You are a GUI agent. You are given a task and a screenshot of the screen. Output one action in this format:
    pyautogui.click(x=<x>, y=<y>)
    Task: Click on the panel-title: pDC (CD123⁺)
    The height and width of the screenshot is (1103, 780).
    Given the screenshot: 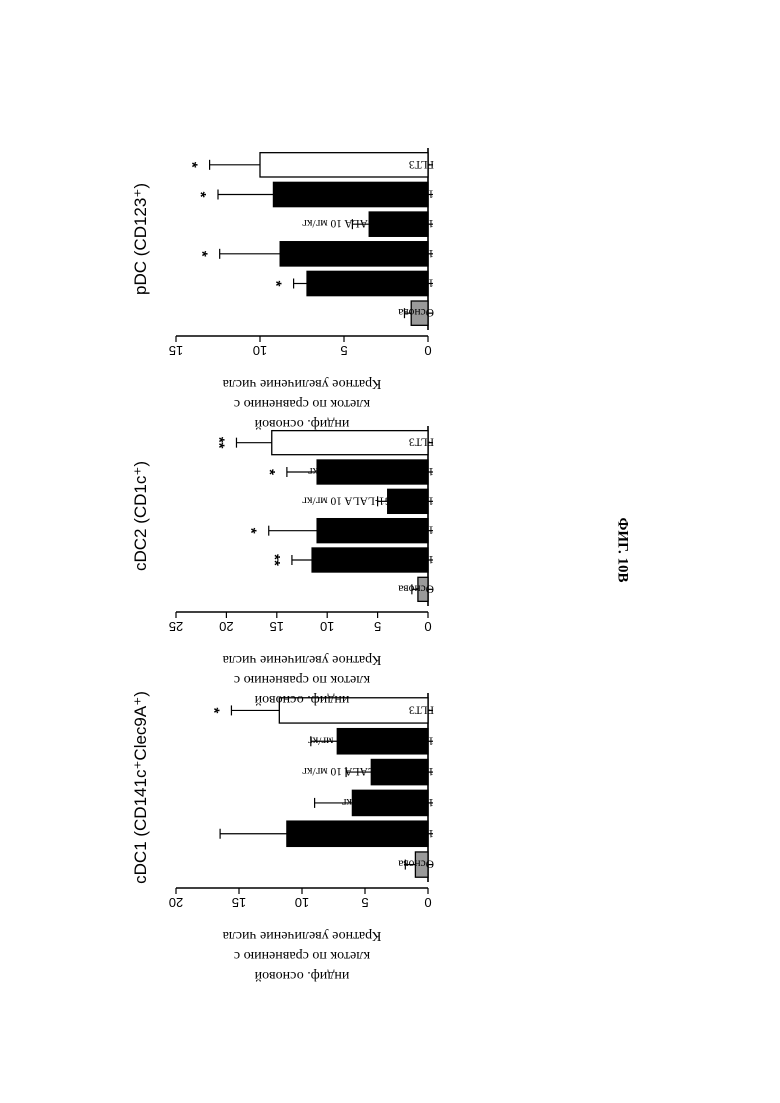 What is the action you would take?
    pyautogui.click(x=140, y=239)
    